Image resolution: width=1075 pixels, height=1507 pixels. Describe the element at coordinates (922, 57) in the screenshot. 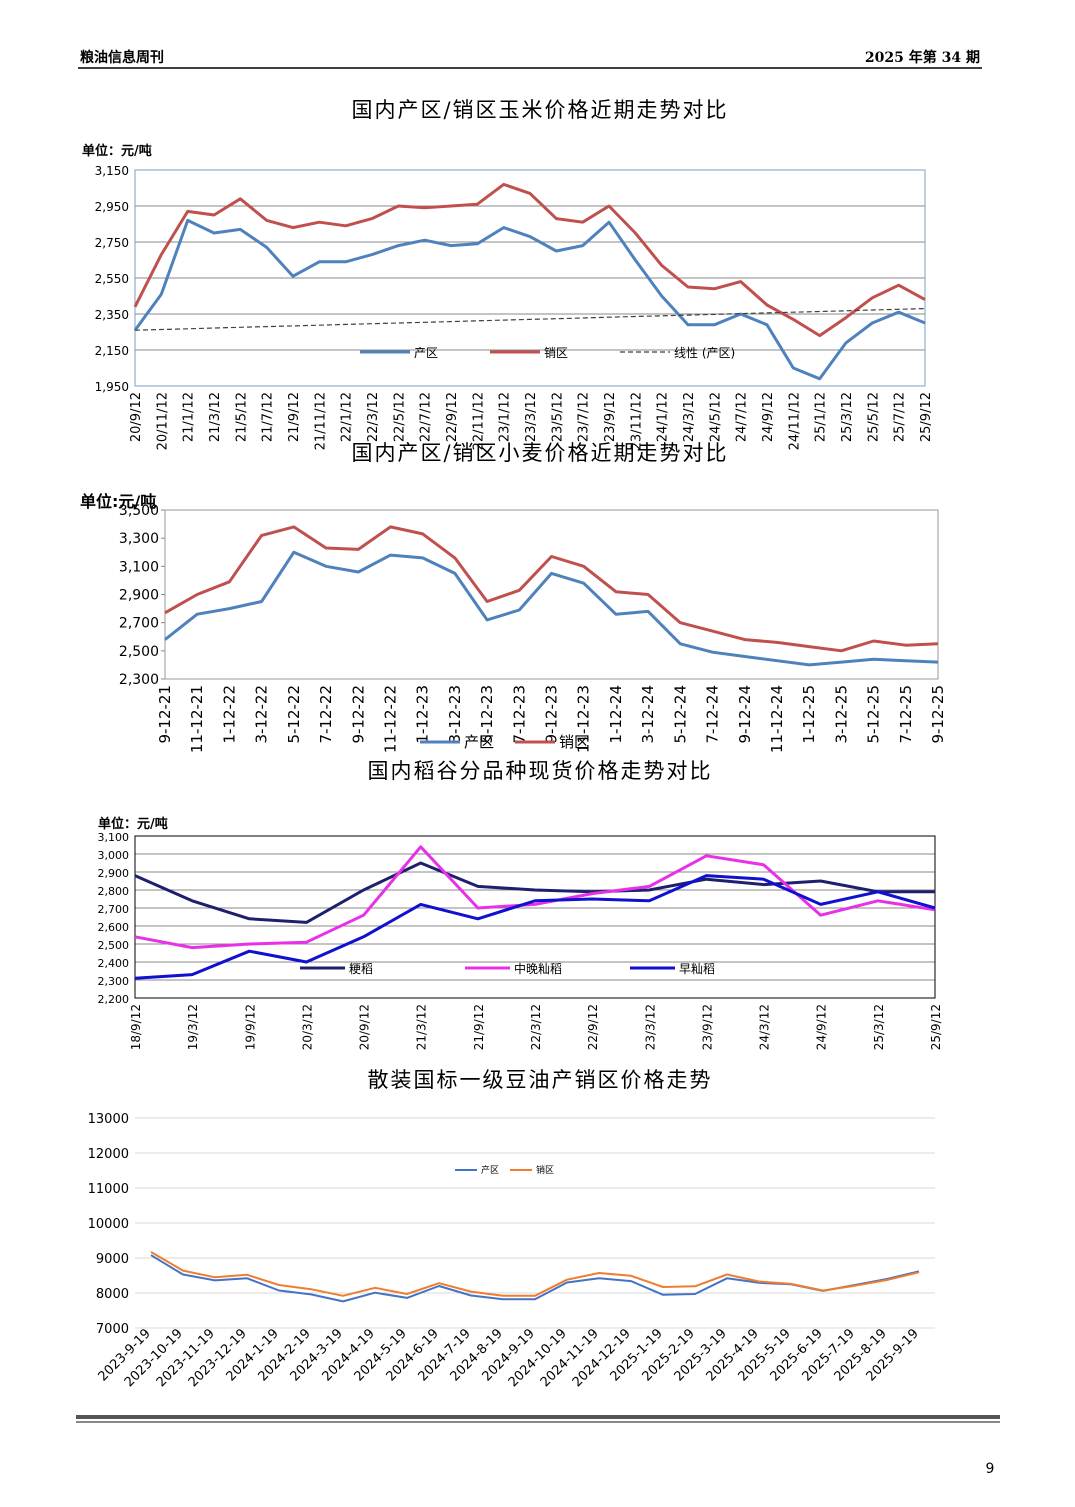

I see `header-right: 2025 年第 34 期` at that location.